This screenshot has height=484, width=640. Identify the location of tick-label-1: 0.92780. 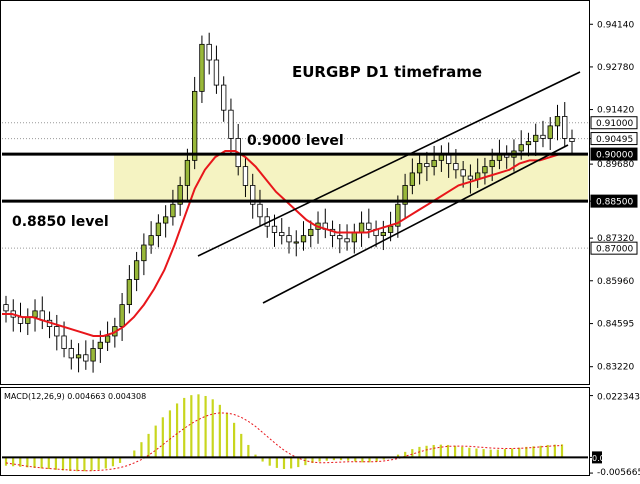
(615, 68).